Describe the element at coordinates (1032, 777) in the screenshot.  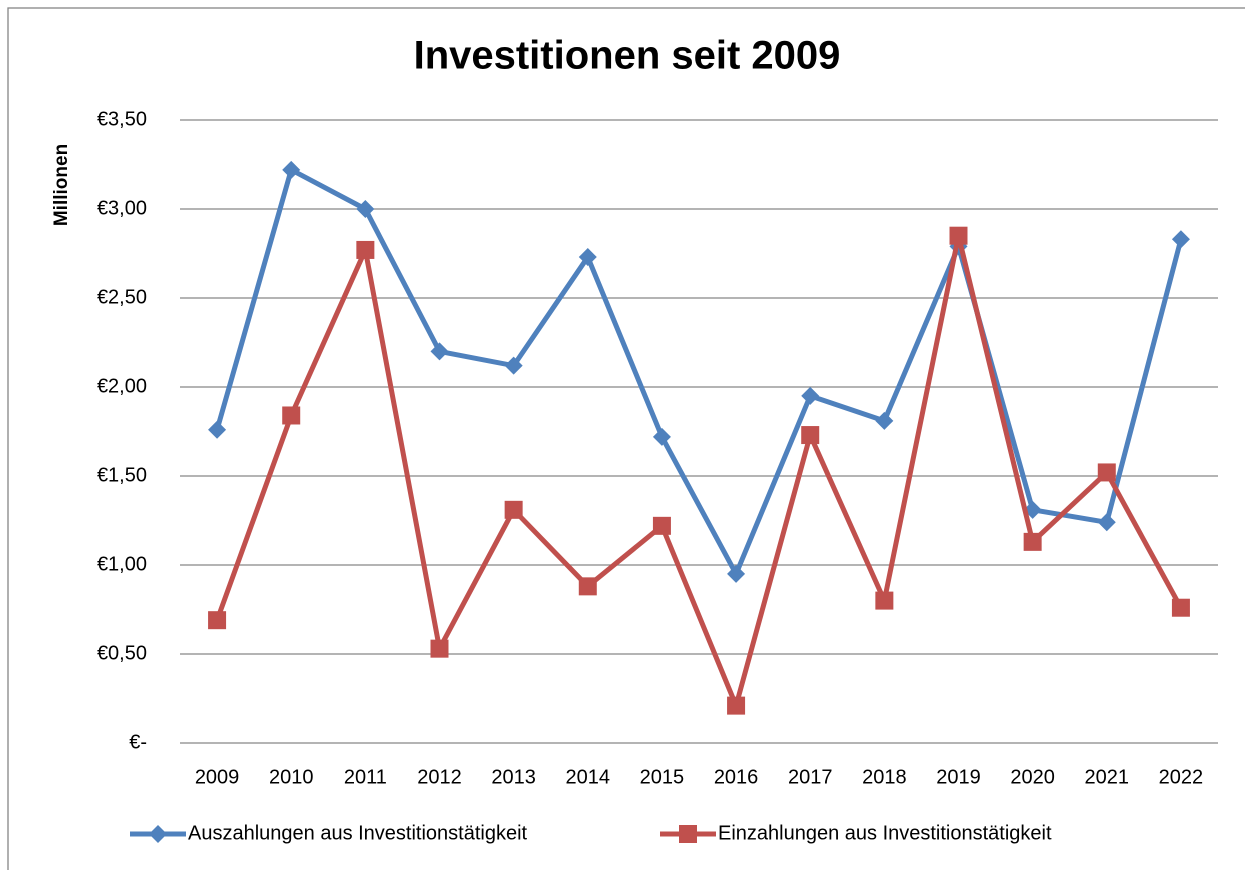
I see `x-tick-label: 2020` at that location.